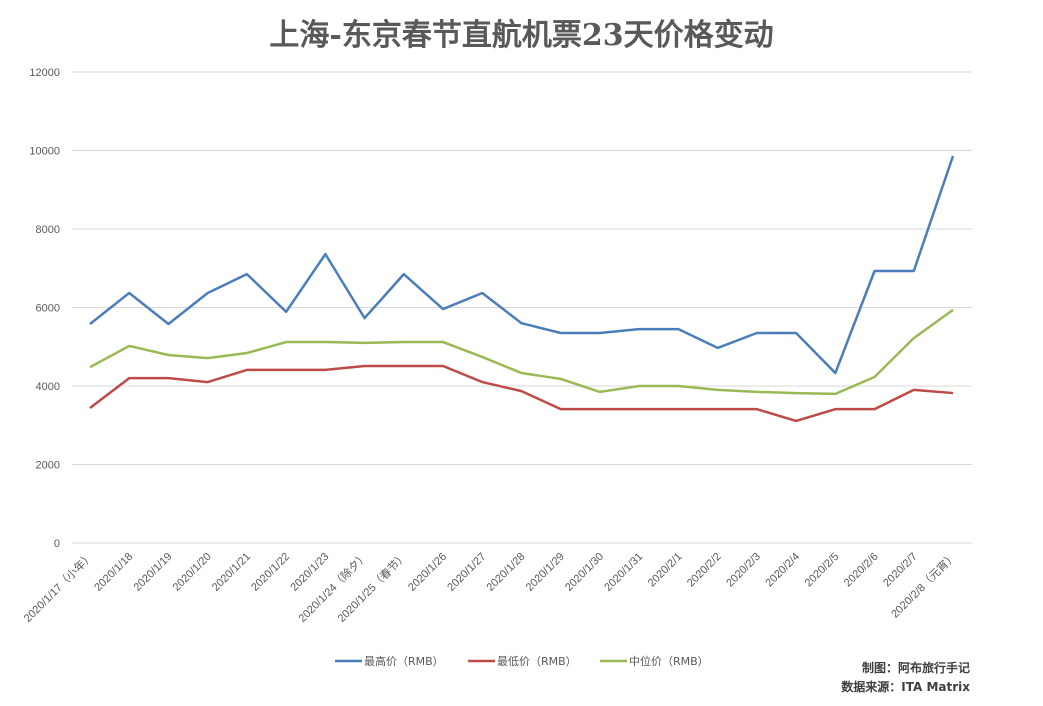 This screenshot has height=706, width=1043. What do you see at coordinates (704, 570) in the screenshot?
I see `x-tick-label: 2020/2/2` at bounding box center [704, 570].